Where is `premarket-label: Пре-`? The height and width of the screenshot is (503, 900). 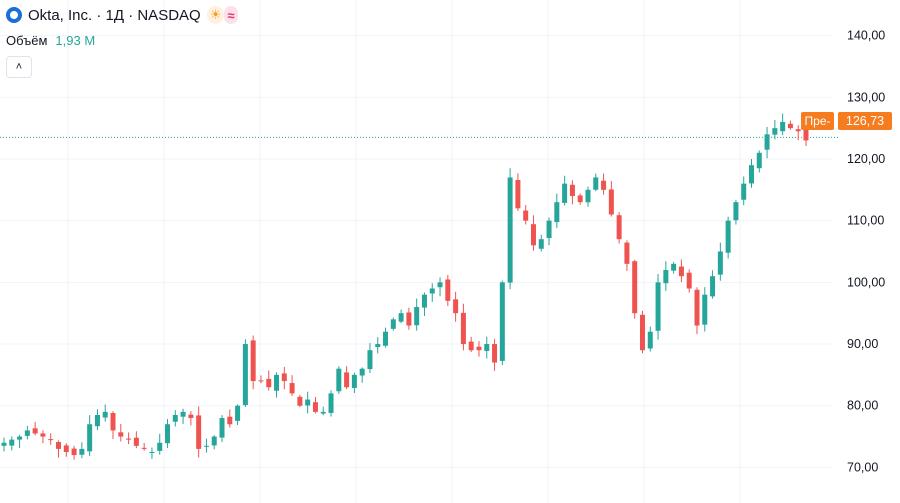
premarket-label: Пре- is located at coordinates (817, 121).